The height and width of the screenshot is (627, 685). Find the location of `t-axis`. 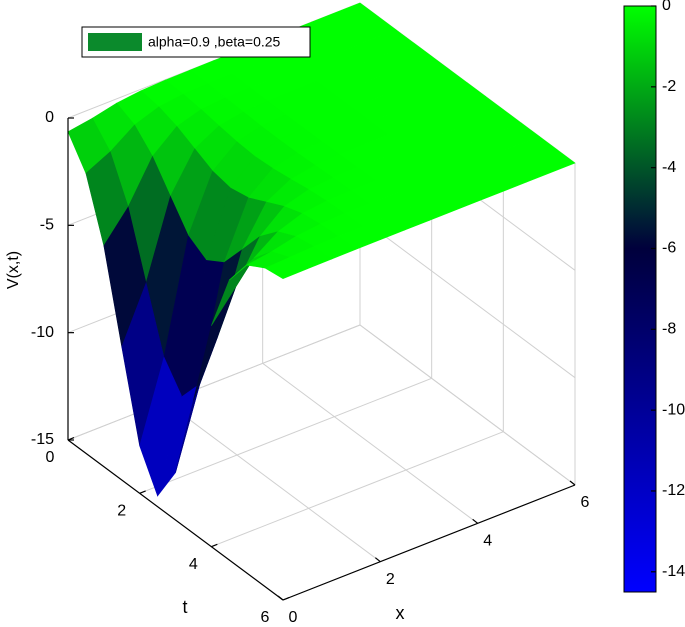

t-axis is located at coordinates (175, 520).